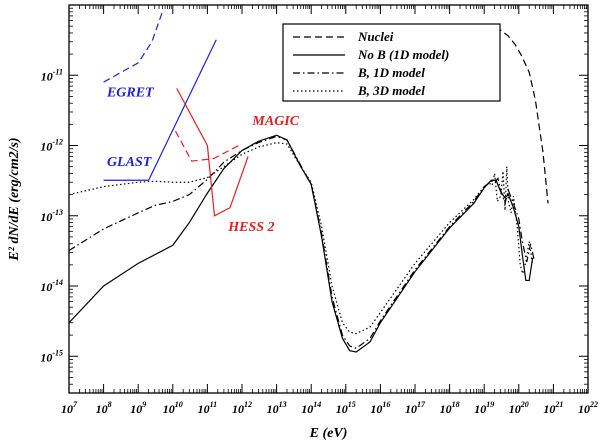 The height and width of the screenshot is (442, 600). What do you see at coordinates (51, 356) in the screenshot?
I see `y-tick-label: 10-15` at bounding box center [51, 356].